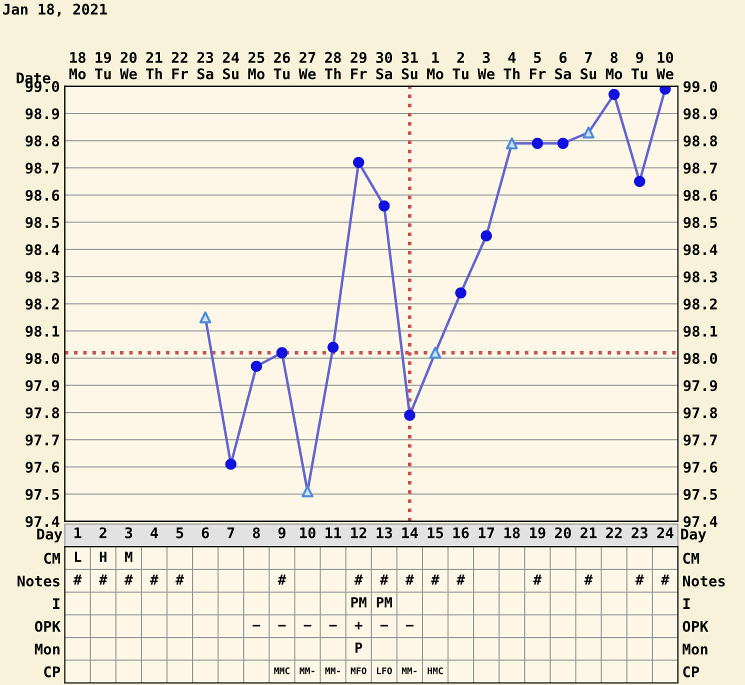 This screenshot has width=745, height=685. I want to click on x-tick-label: 9, so click(282, 532).